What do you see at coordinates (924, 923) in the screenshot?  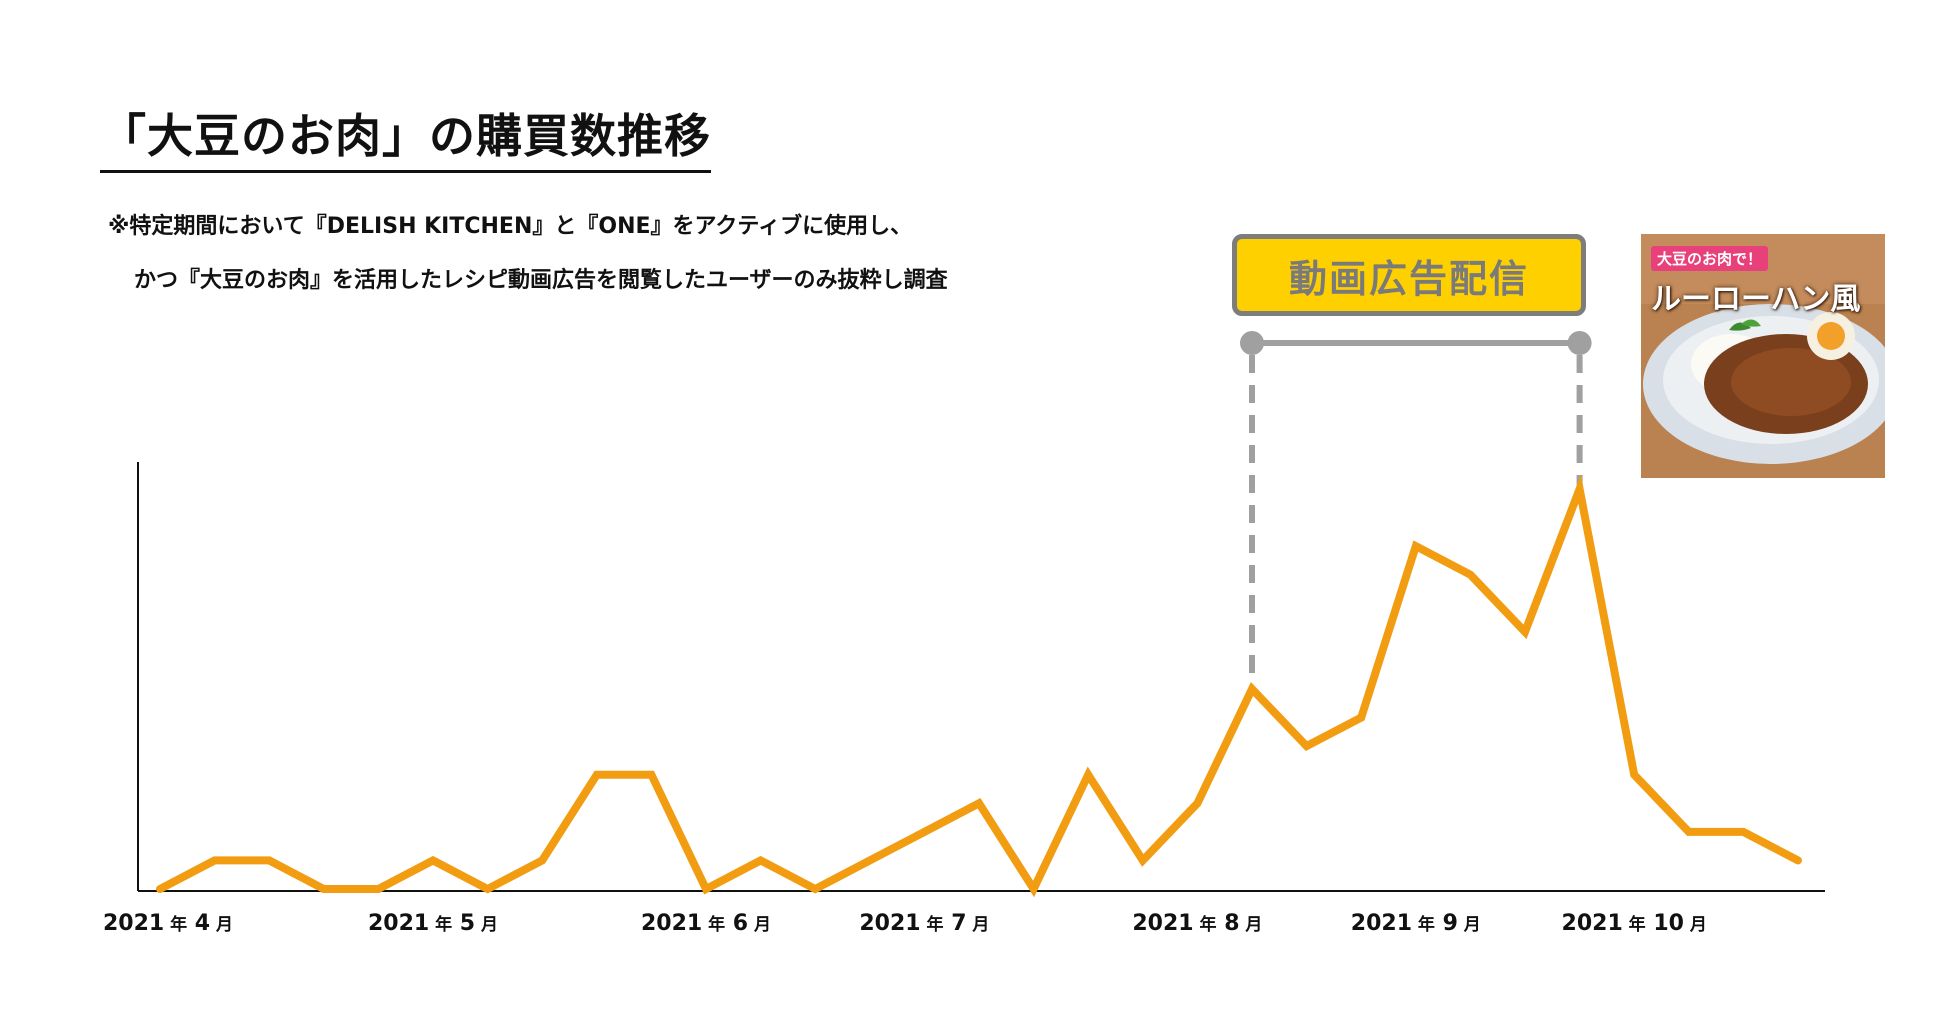 I see `x-tick-label: 2021 年 7 月` at bounding box center [924, 923].